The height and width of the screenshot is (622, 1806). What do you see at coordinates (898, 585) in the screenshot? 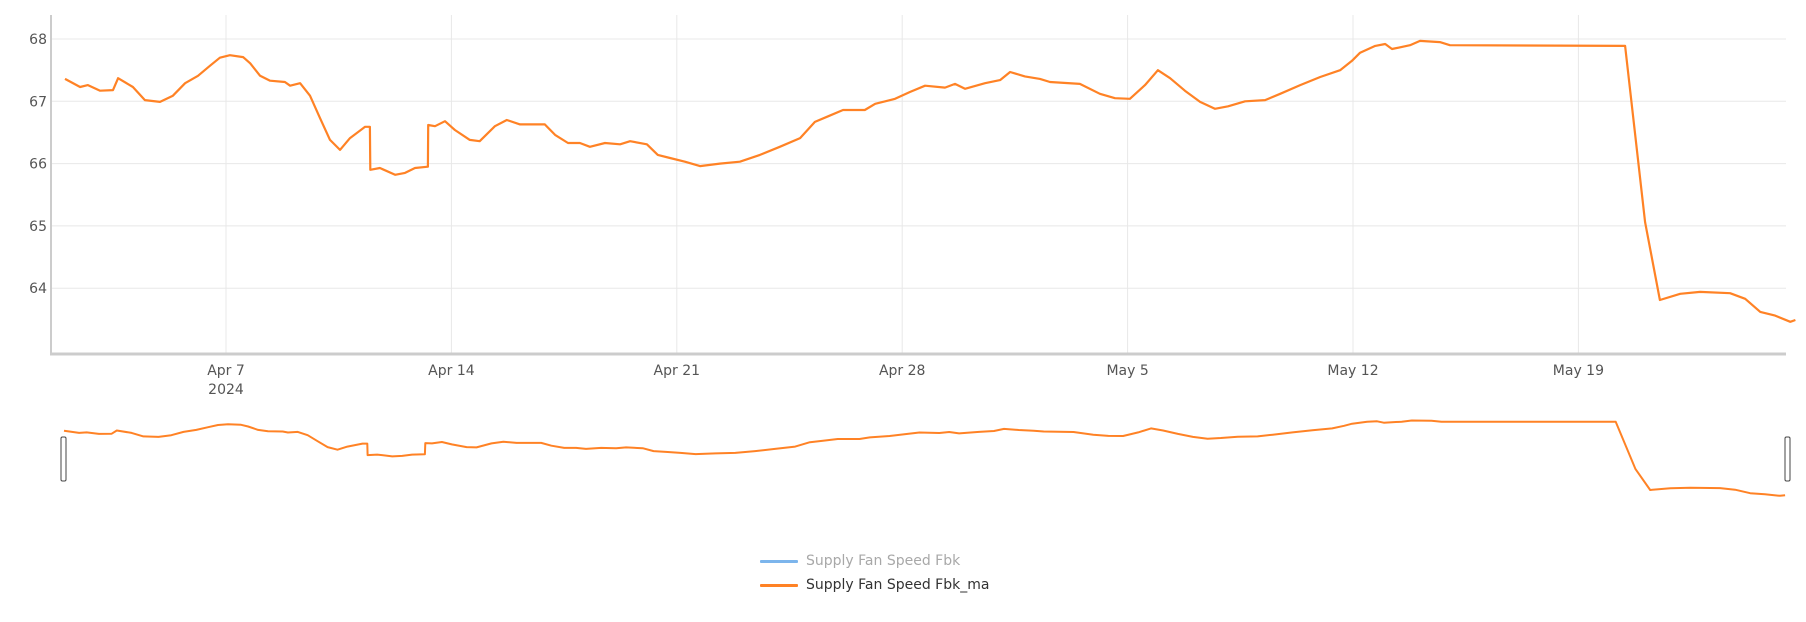
I see `legend-label: Supply Fan Speed Fbk_ma` at bounding box center [898, 585].